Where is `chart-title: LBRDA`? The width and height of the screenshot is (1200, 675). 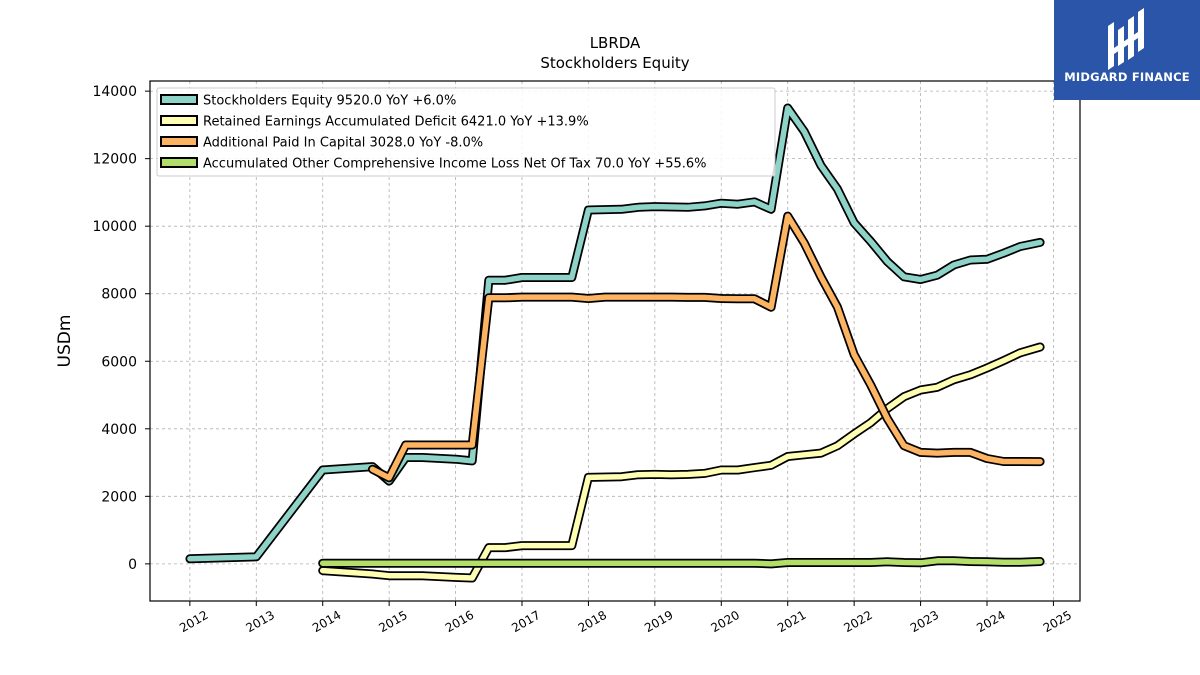 chart-title: LBRDA is located at coordinates (615, 43).